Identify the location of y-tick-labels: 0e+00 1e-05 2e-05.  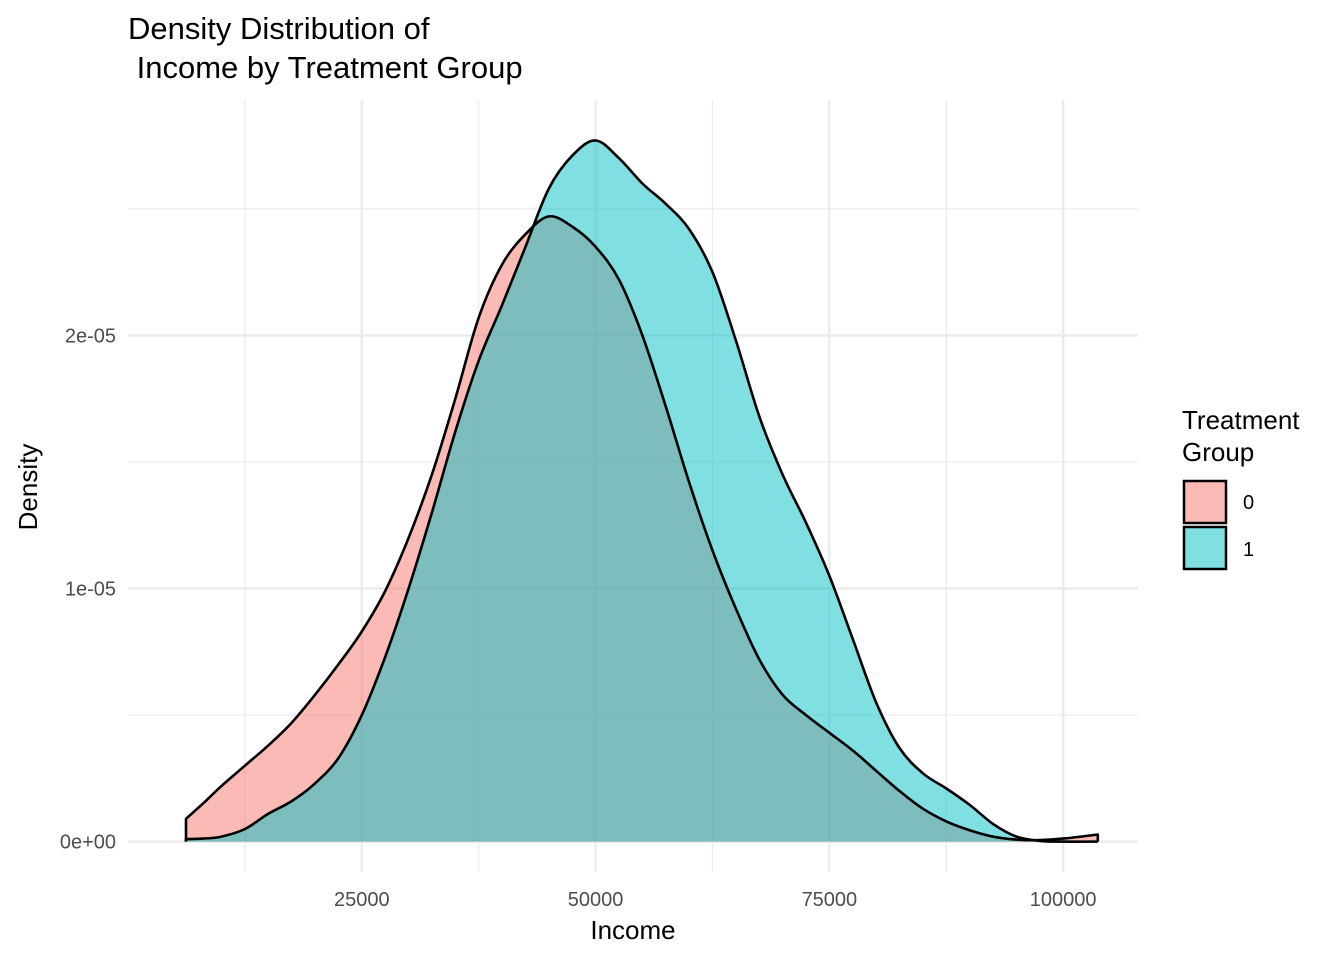
(88, 589).